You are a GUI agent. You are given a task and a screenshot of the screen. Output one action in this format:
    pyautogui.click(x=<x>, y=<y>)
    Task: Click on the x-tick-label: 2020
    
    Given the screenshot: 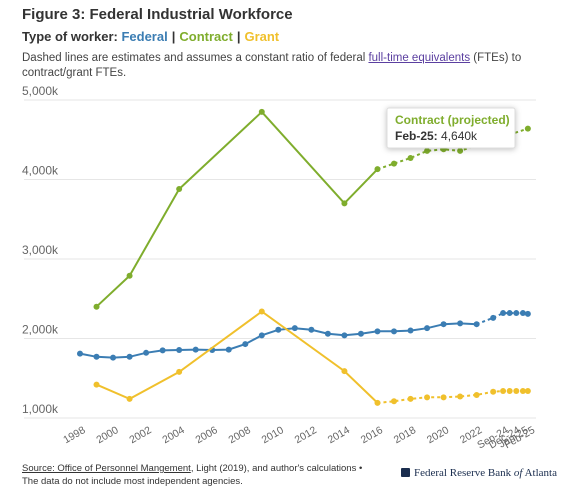 What is the action you would take?
    pyautogui.click(x=438, y=435)
    